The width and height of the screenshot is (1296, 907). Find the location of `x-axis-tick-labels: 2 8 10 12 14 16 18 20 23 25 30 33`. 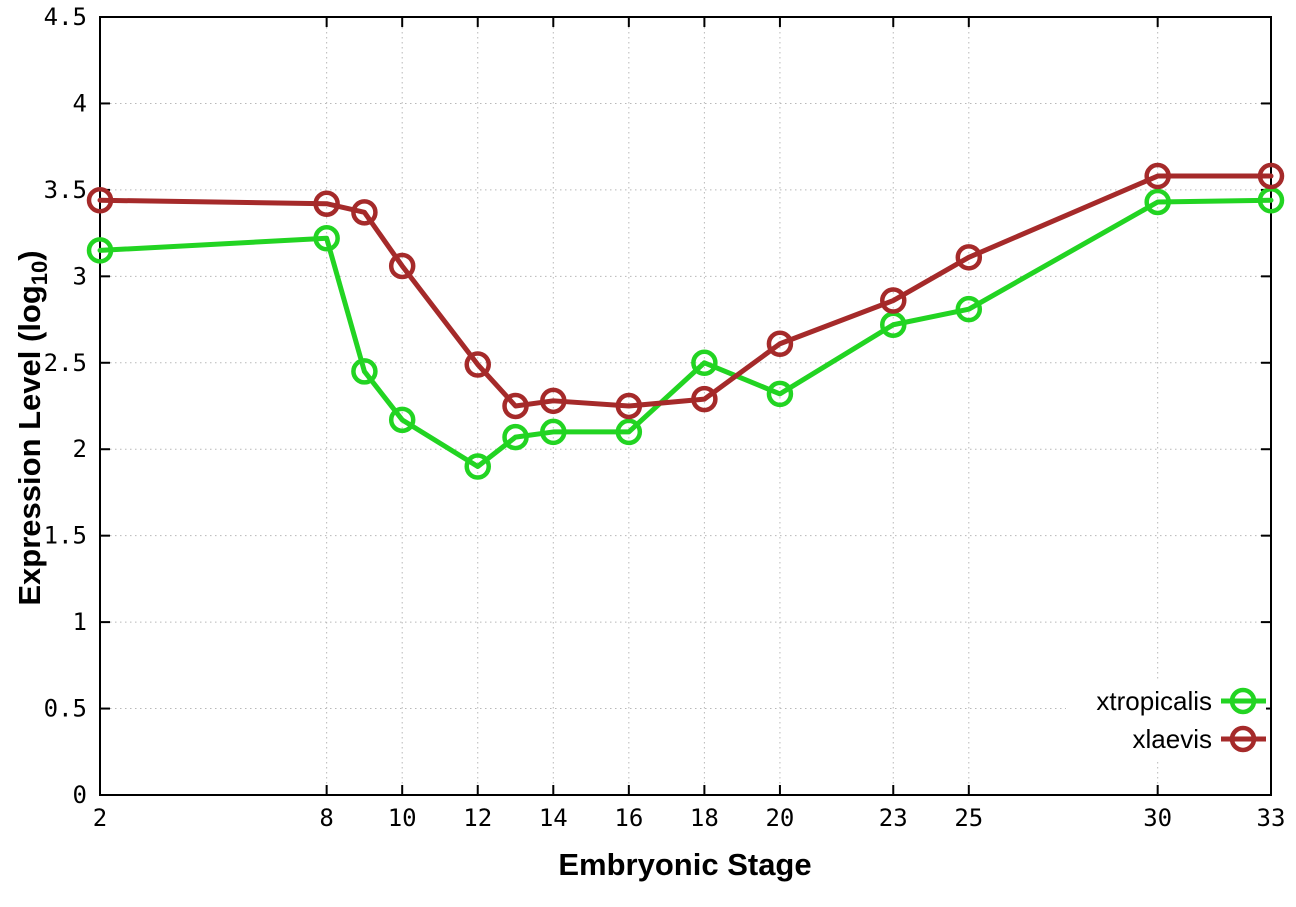

x-axis-tick-labels: 2 8 10 12 14 16 18 20 23 25 30 33 is located at coordinates (689, 818).